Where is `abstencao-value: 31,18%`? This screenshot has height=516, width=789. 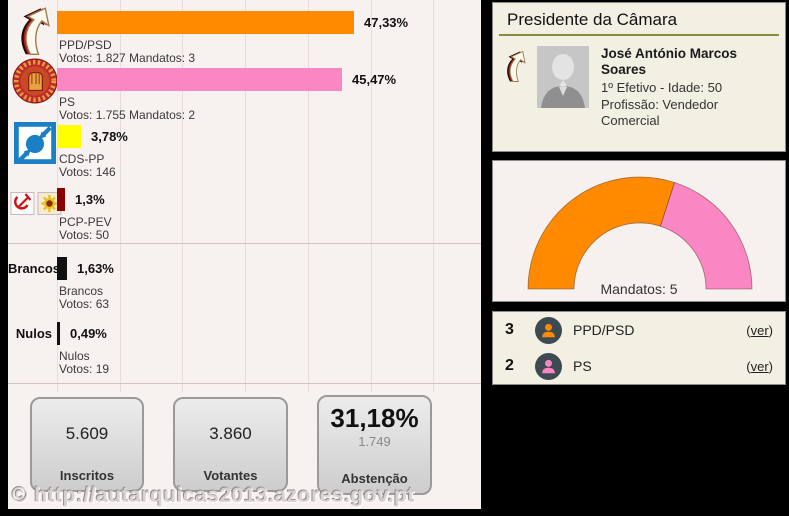 abstencao-value: 31,18% is located at coordinates (374, 418).